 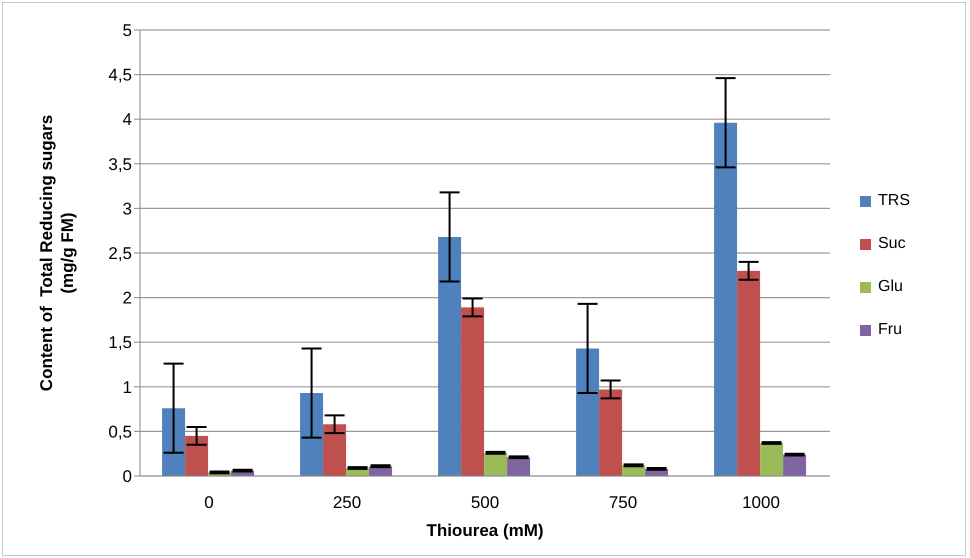 I want to click on y-tick-label: 0,5, so click(x=120, y=432).